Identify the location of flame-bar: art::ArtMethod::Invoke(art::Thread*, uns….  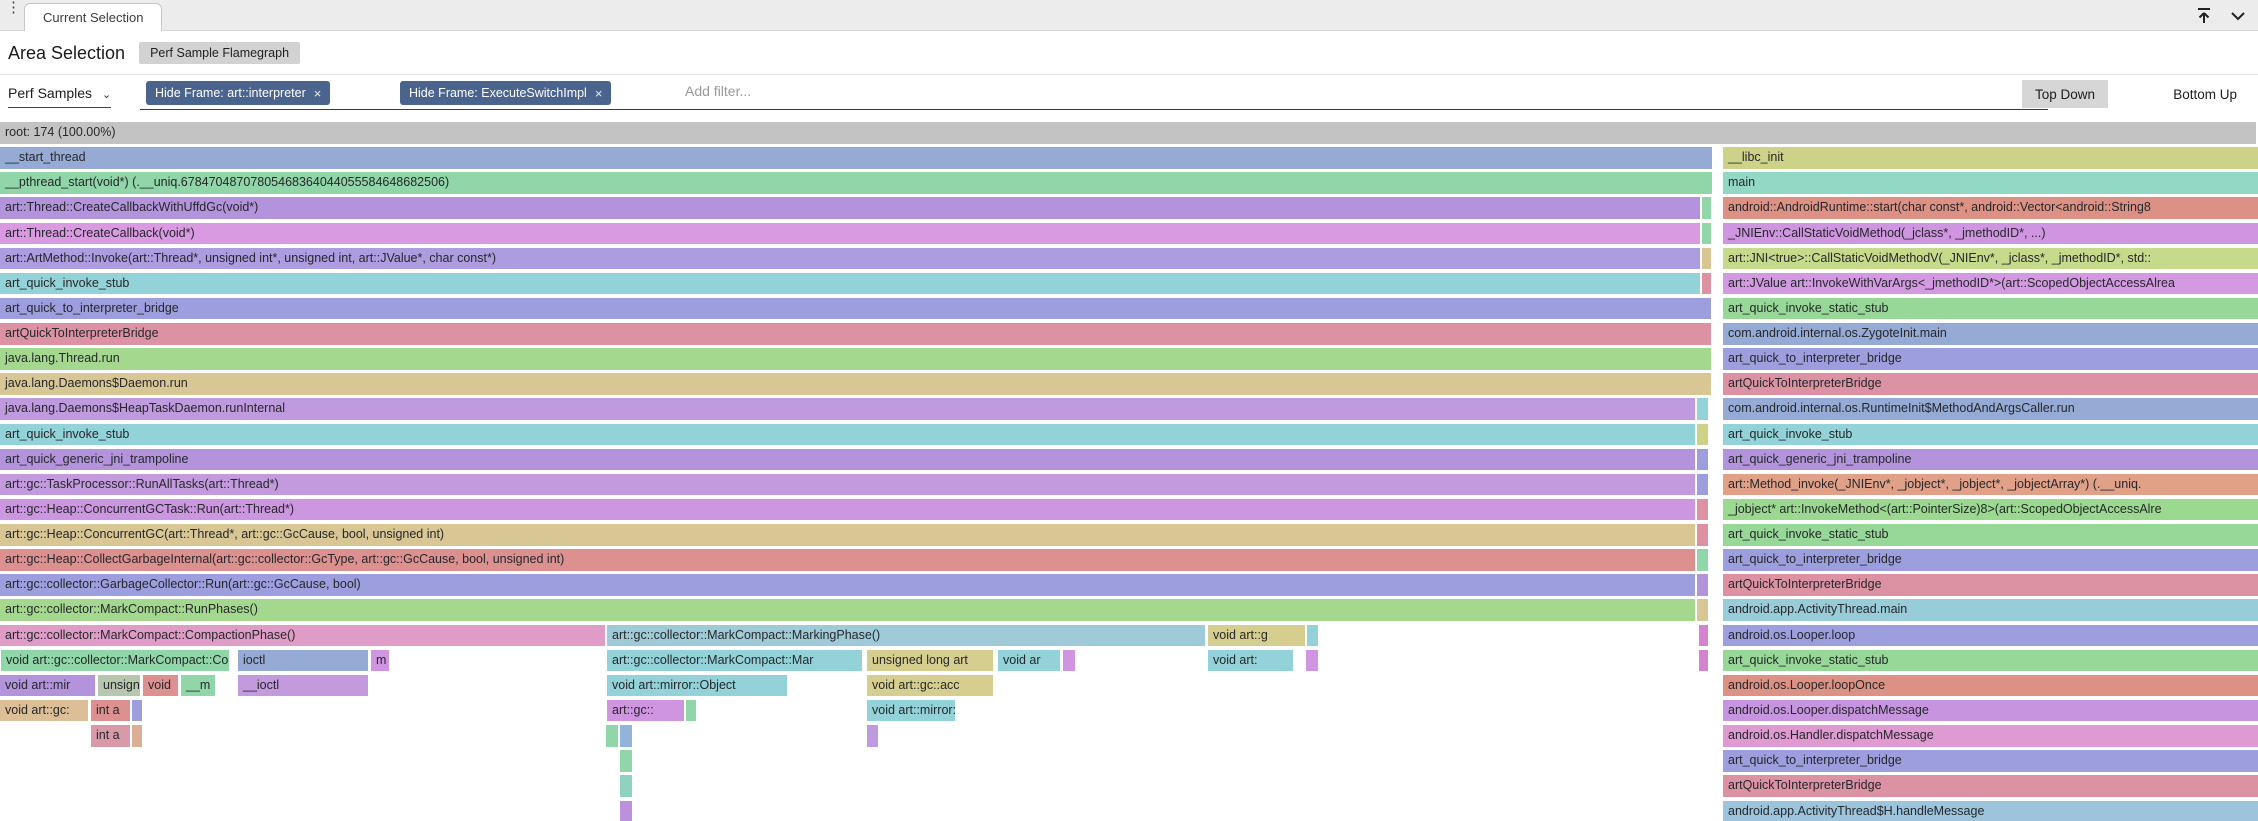
(850, 258).